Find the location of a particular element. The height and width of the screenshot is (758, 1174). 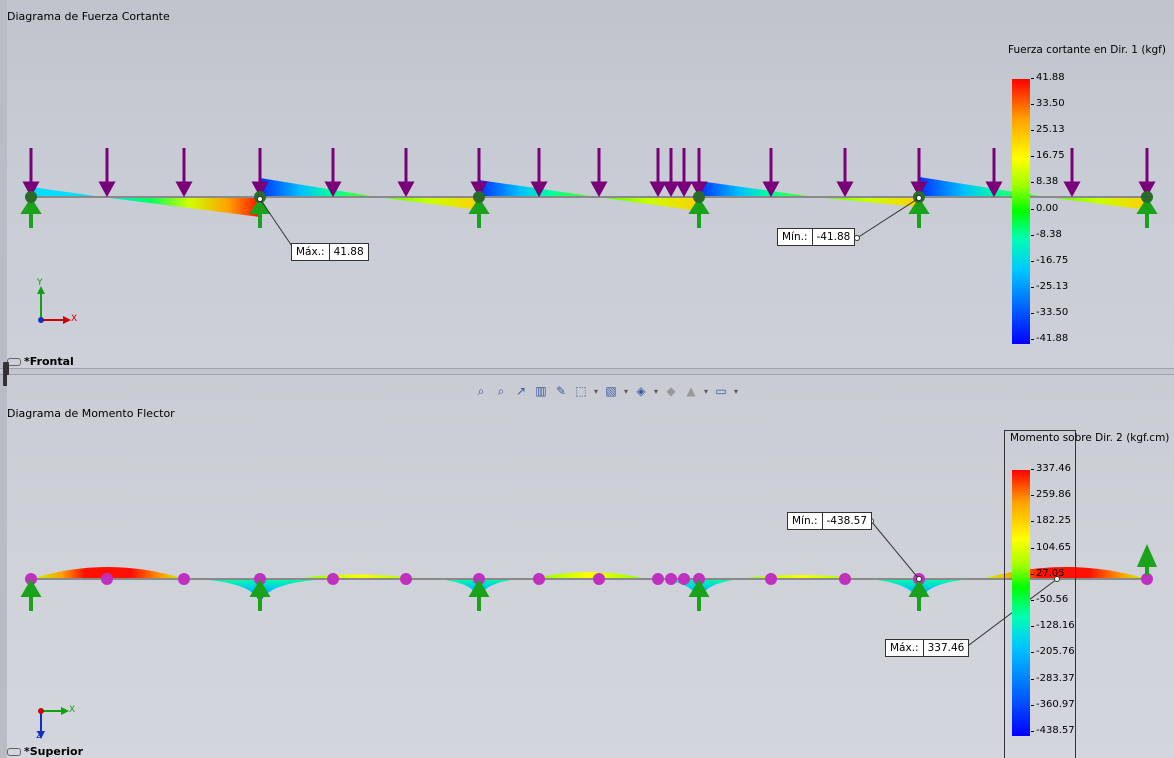

support-arrows is located at coordinates (589, 212).